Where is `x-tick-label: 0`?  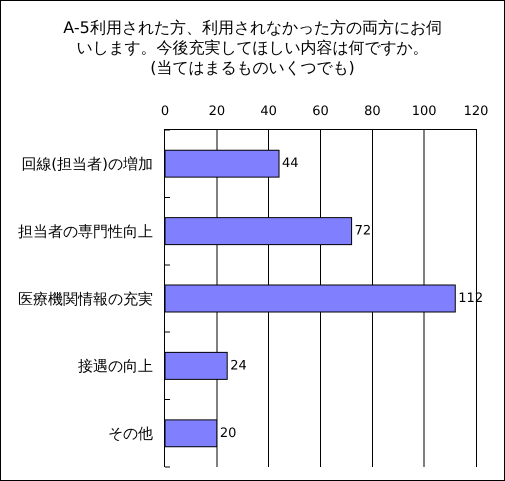 x-tick-label: 0 is located at coordinates (165, 111).